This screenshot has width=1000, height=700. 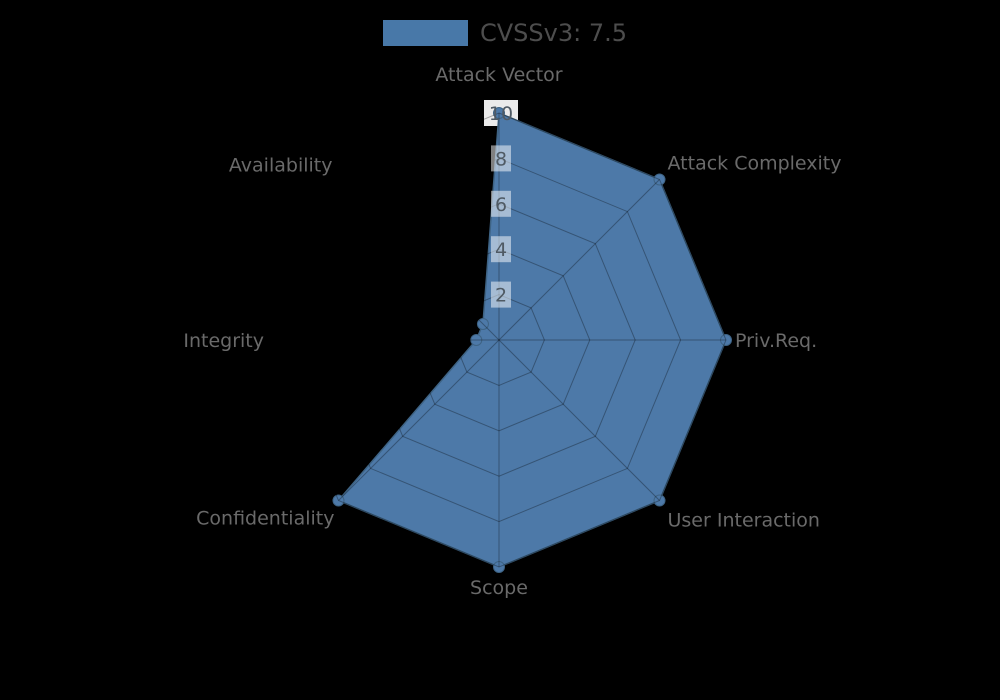 I want to click on axis-label-attack-vector: Attack Vector, so click(x=498, y=75).